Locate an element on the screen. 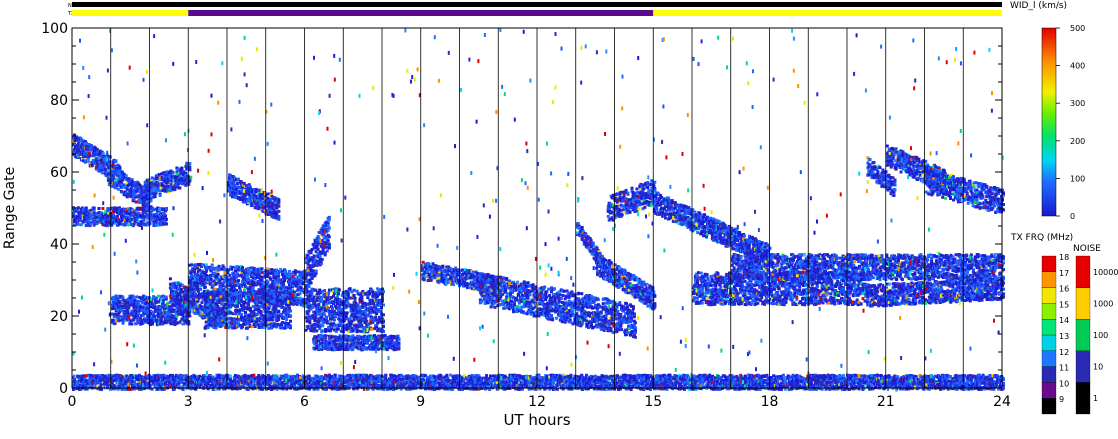 The image size is (1118, 439). status-bars: Noise TX Freq is located at coordinates (534, 9).